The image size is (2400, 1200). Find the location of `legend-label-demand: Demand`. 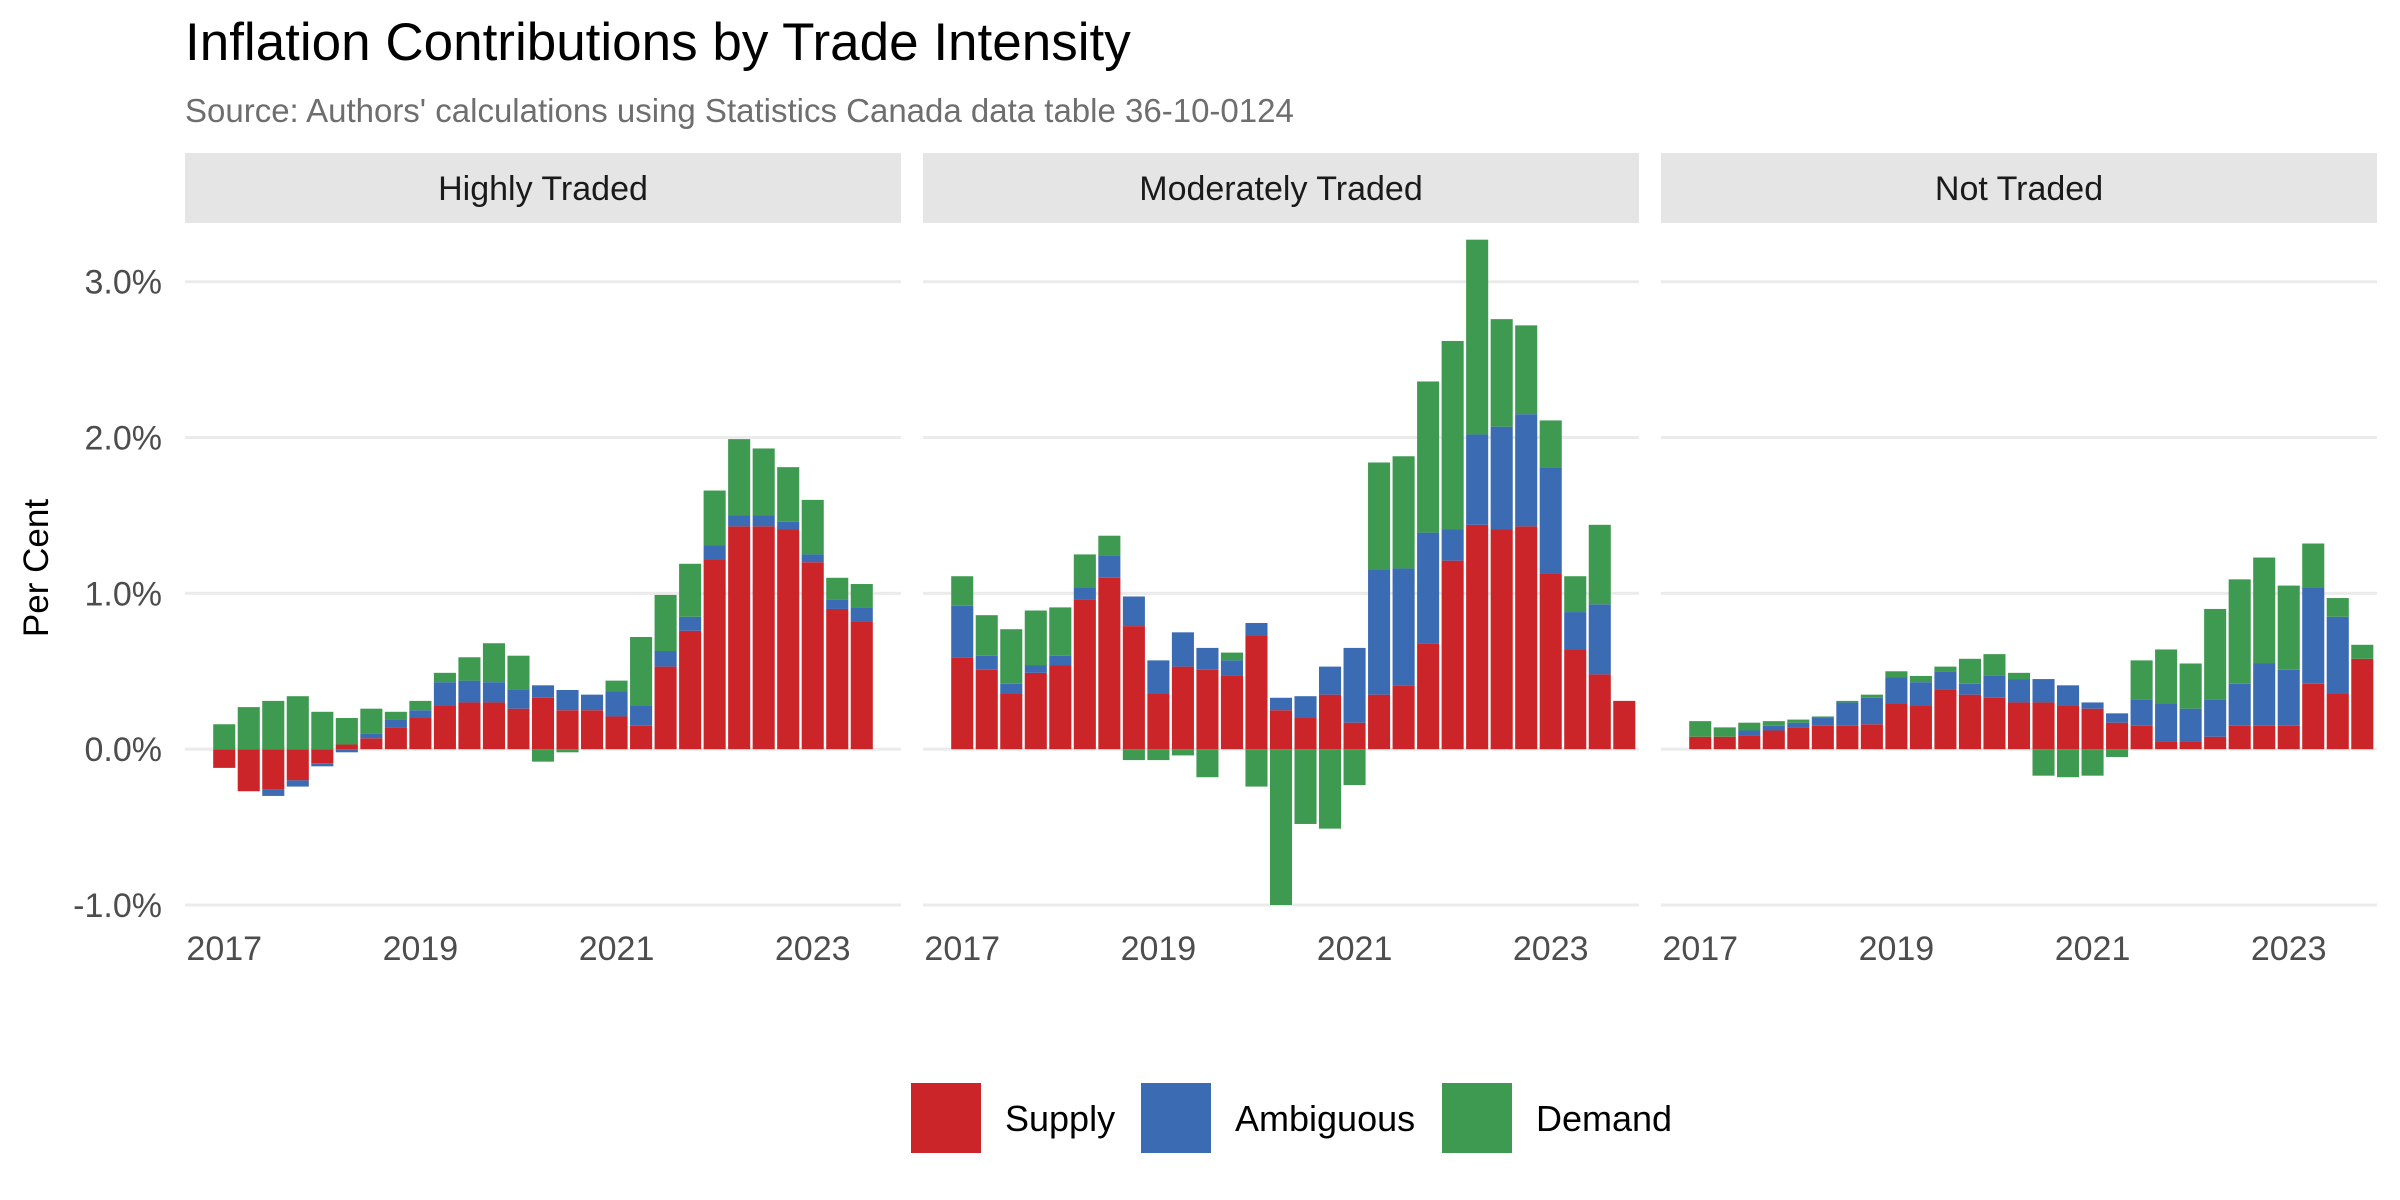

legend-label-demand: Demand is located at coordinates (1604, 1118).